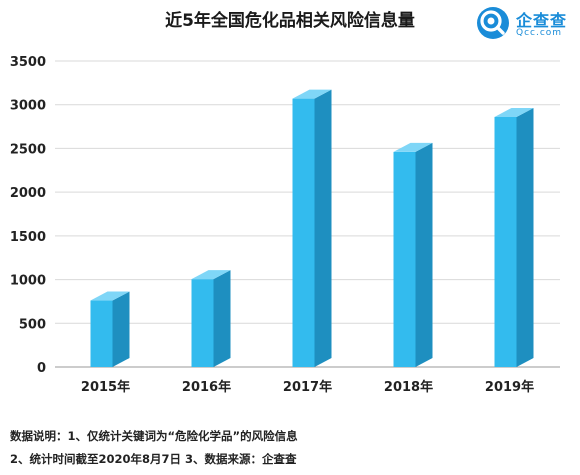 The width and height of the screenshot is (580, 475). What do you see at coordinates (290, 21) in the screenshot?
I see `chart-title: 近5年全国危化品相关风险信息量` at bounding box center [290, 21].